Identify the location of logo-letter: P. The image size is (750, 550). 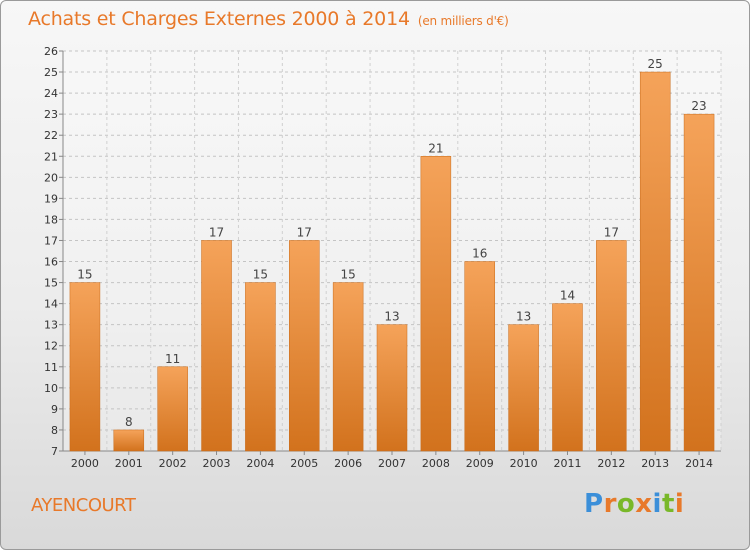
(594, 504).